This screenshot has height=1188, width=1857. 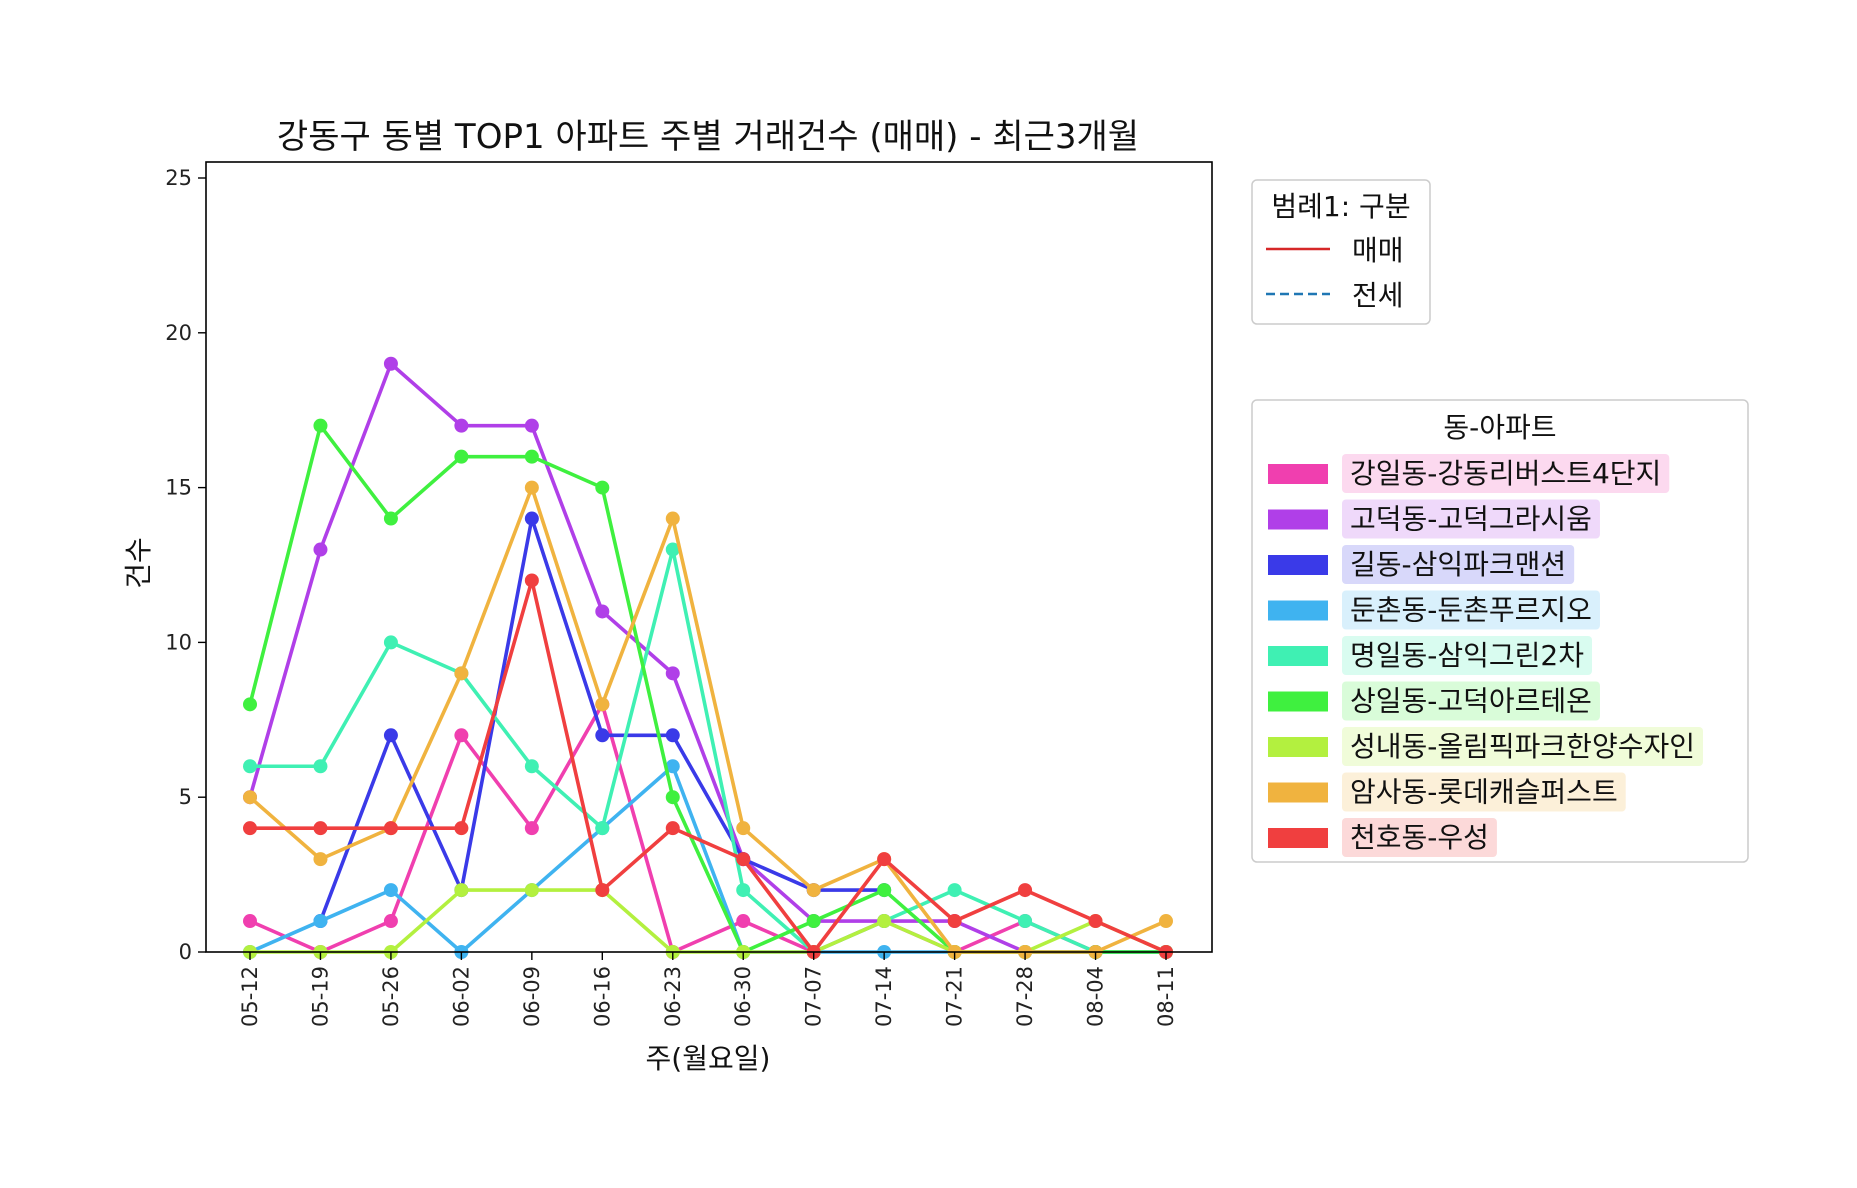 What do you see at coordinates (814, 996) in the screenshot?
I see `x-tick-label: 07-07` at bounding box center [814, 996].